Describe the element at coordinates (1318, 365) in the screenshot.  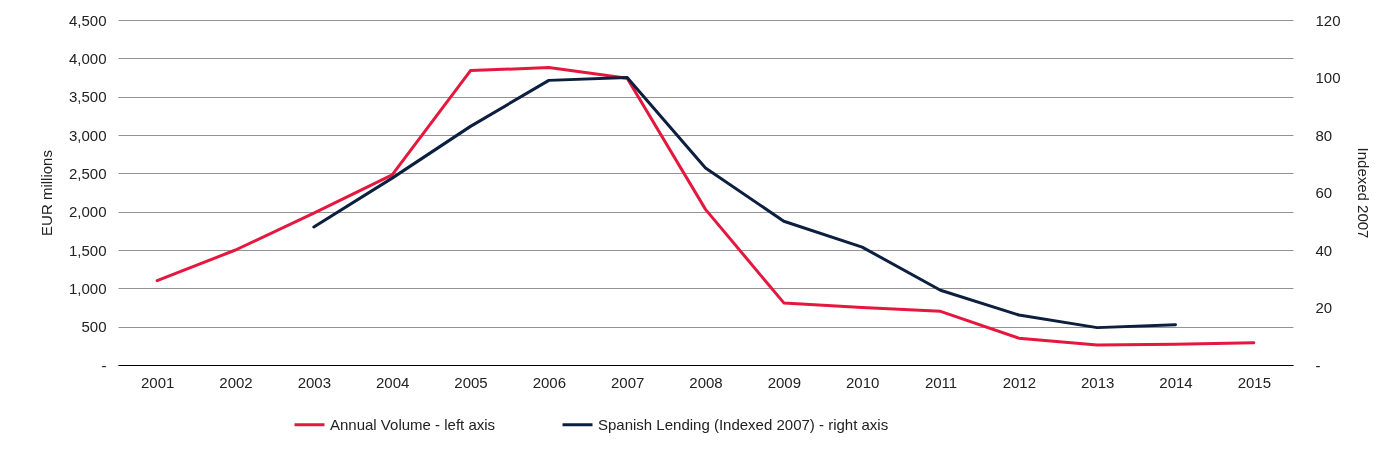
I see `y2-tick-label: -` at that location.